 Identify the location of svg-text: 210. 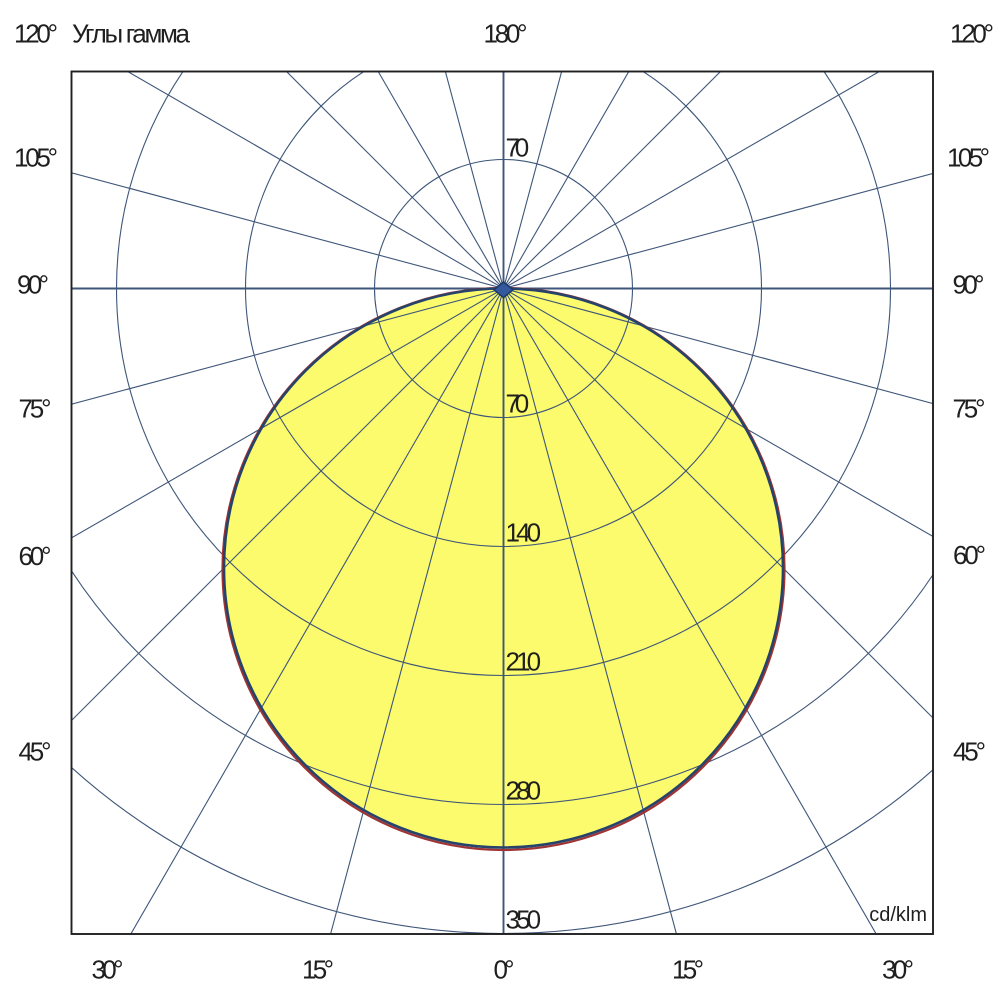
(524, 662).